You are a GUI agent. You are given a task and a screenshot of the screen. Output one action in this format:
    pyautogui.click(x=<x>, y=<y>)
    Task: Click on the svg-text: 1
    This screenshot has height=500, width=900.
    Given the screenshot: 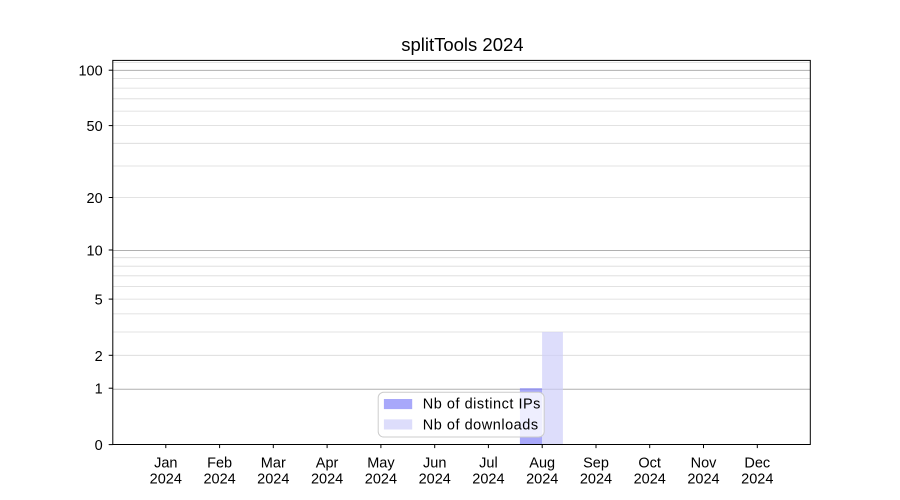 What is the action you would take?
    pyautogui.click(x=99, y=390)
    